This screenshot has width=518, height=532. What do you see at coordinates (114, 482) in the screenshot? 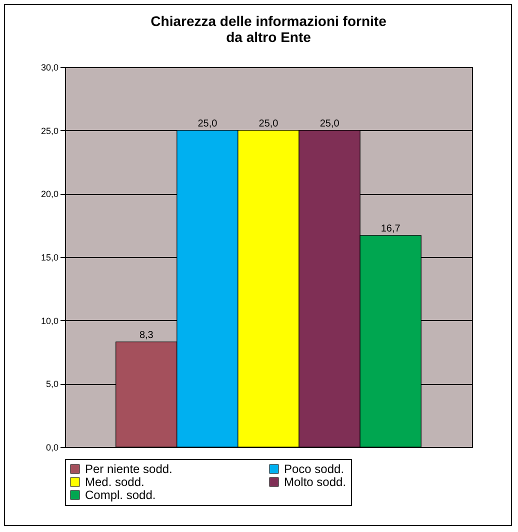
I see `legend-label: Med. sodd.` at bounding box center [114, 482].